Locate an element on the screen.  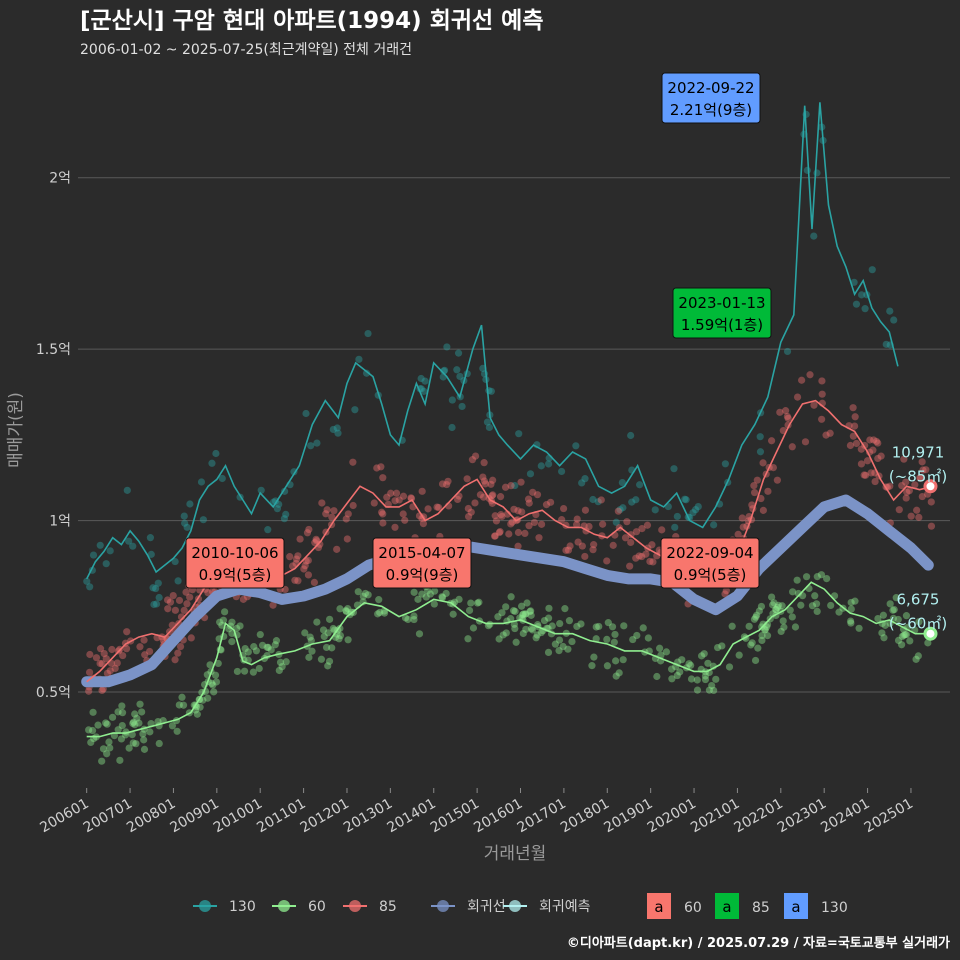
legend-box-swatch is located at coordinates (727, 906).